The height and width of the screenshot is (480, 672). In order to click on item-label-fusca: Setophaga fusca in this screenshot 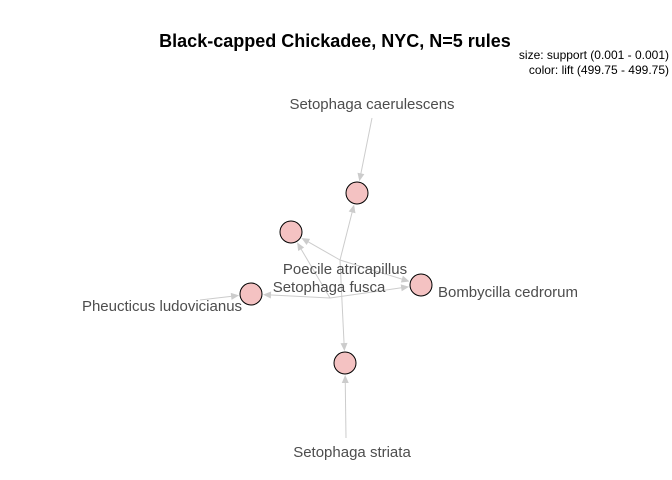, I will do `click(329, 287)`.